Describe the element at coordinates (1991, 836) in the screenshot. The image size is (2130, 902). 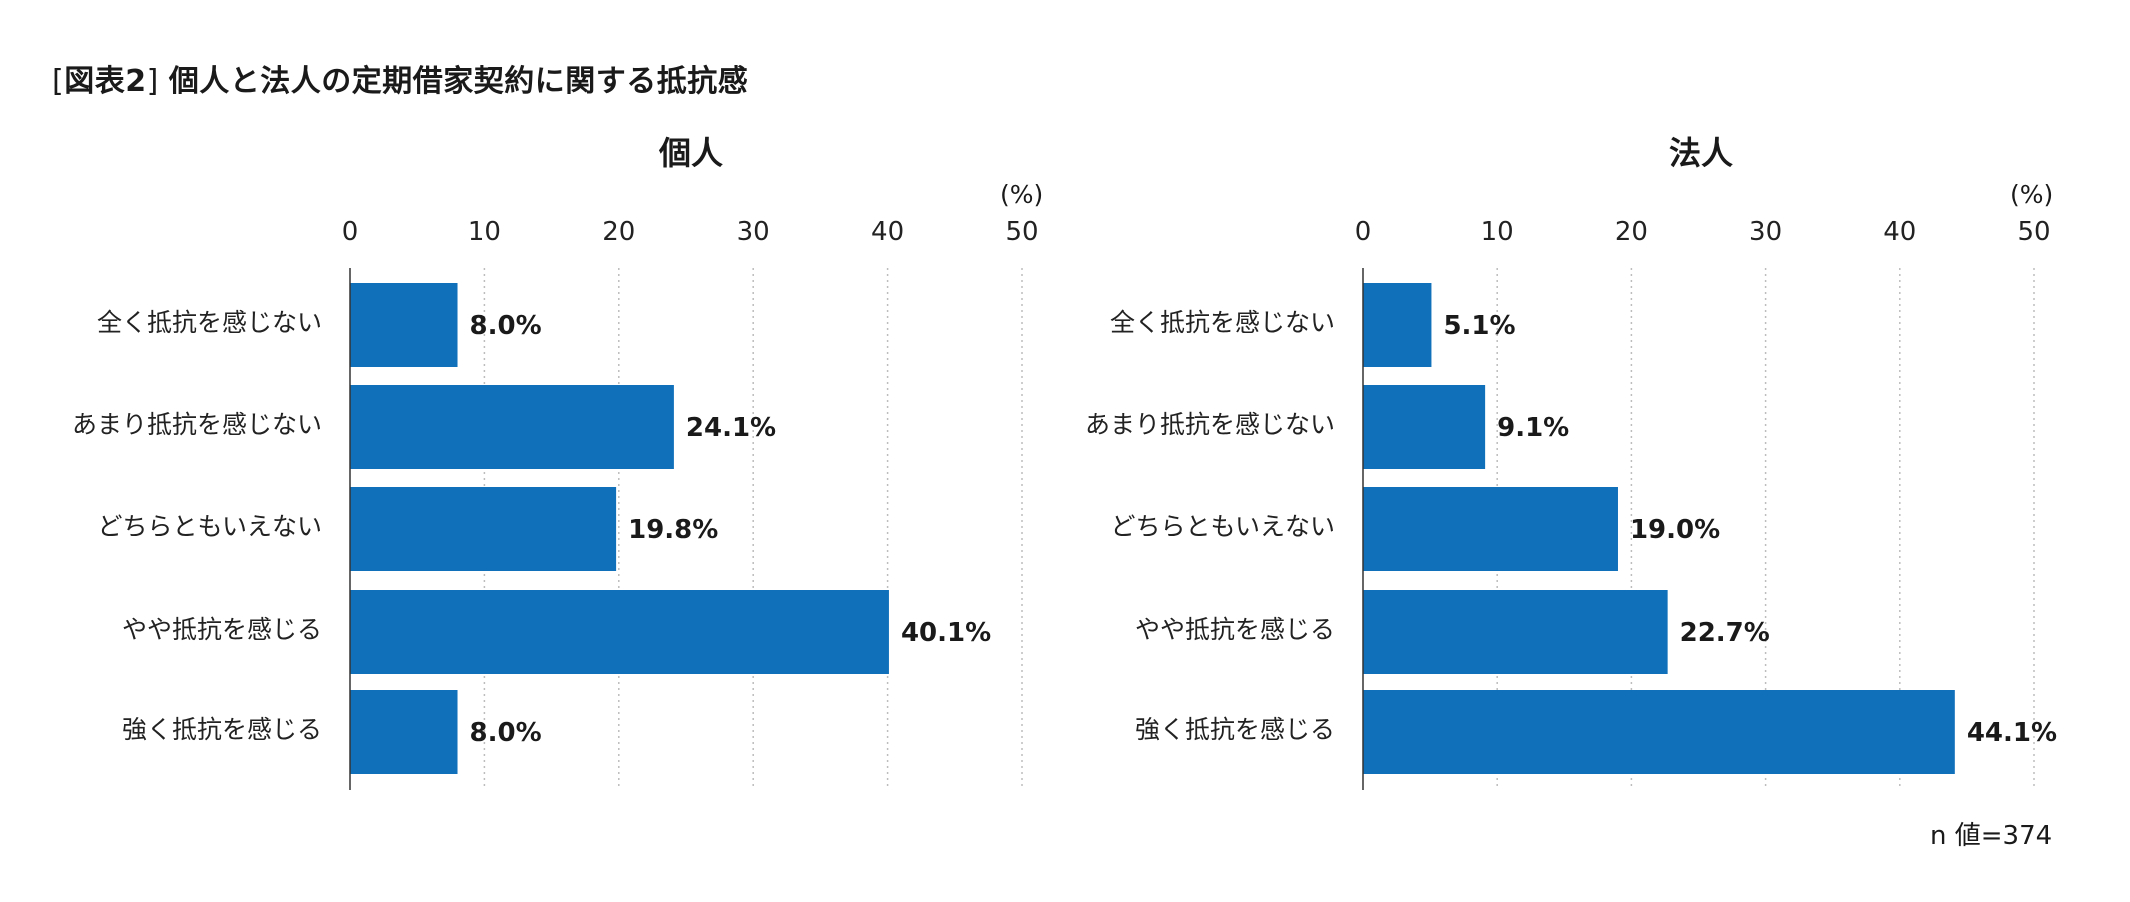
I see `sample-size-note: n 値=374` at that location.